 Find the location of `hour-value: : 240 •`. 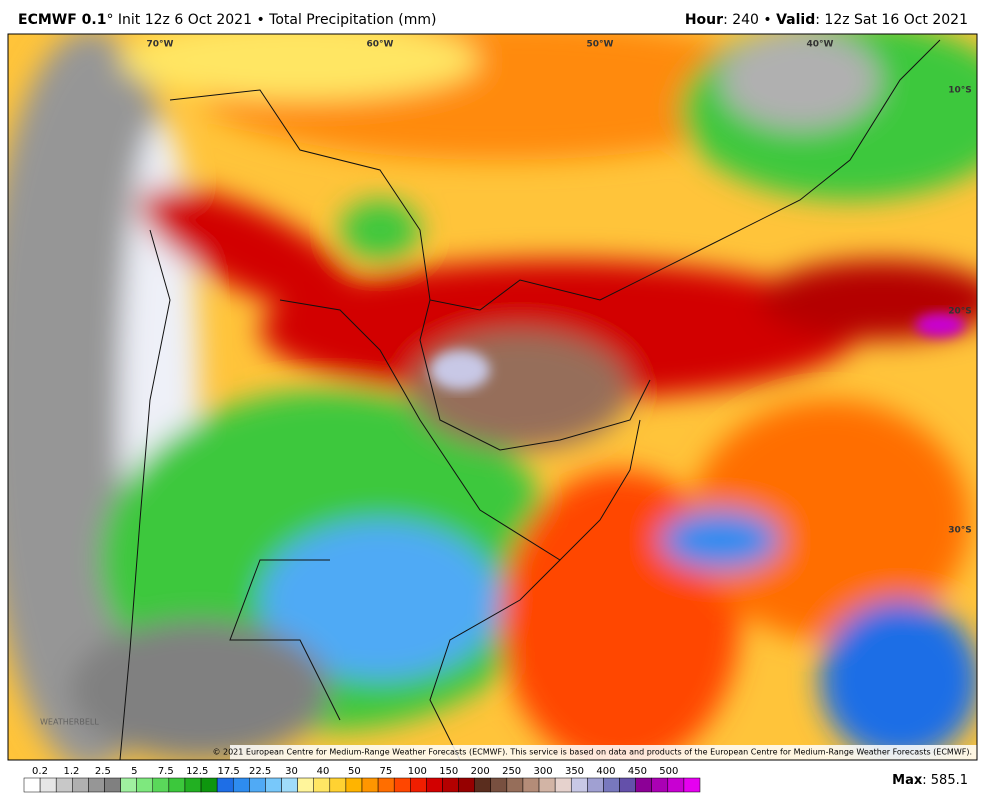

hour-value: : 240 • is located at coordinates (749, 20).